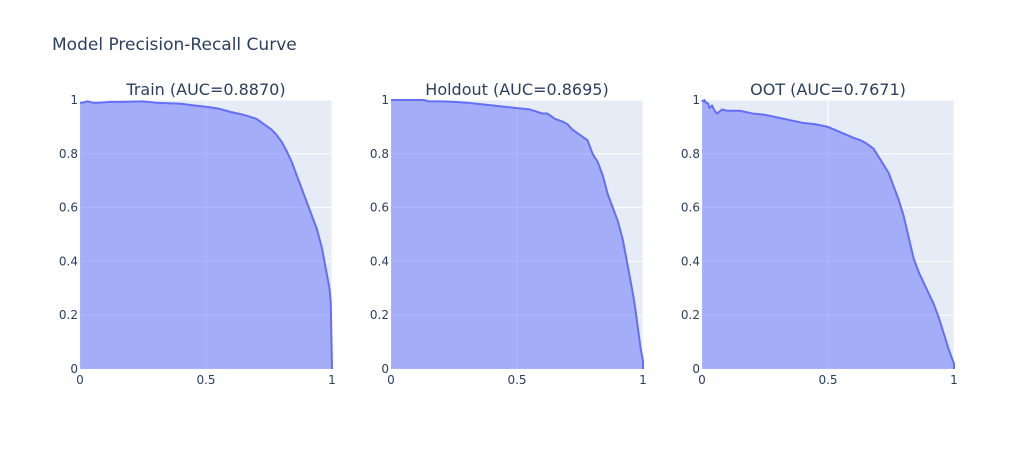 The height and width of the screenshot is (450, 1034). What do you see at coordinates (828, 89) in the screenshot?
I see `subplot-title: OOT (AUC=0.7671)` at bounding box center [828, 89].